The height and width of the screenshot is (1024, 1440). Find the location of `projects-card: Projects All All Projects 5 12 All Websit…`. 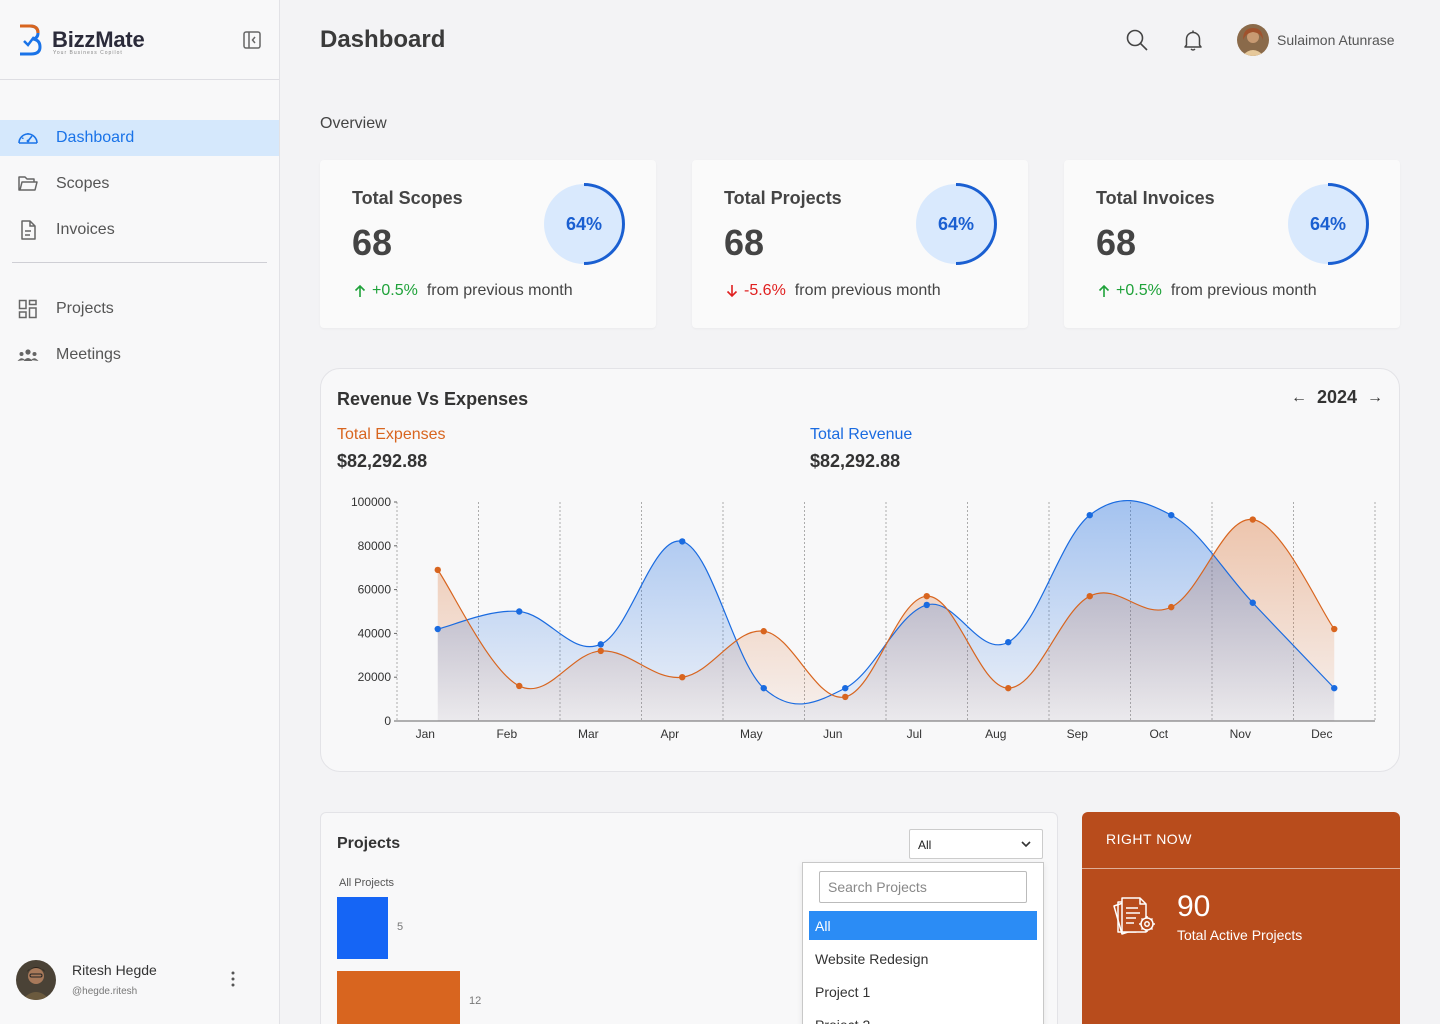

projects-card: Projects All All Projects 5 12 All Websit… is located at coordinates (689, 918).